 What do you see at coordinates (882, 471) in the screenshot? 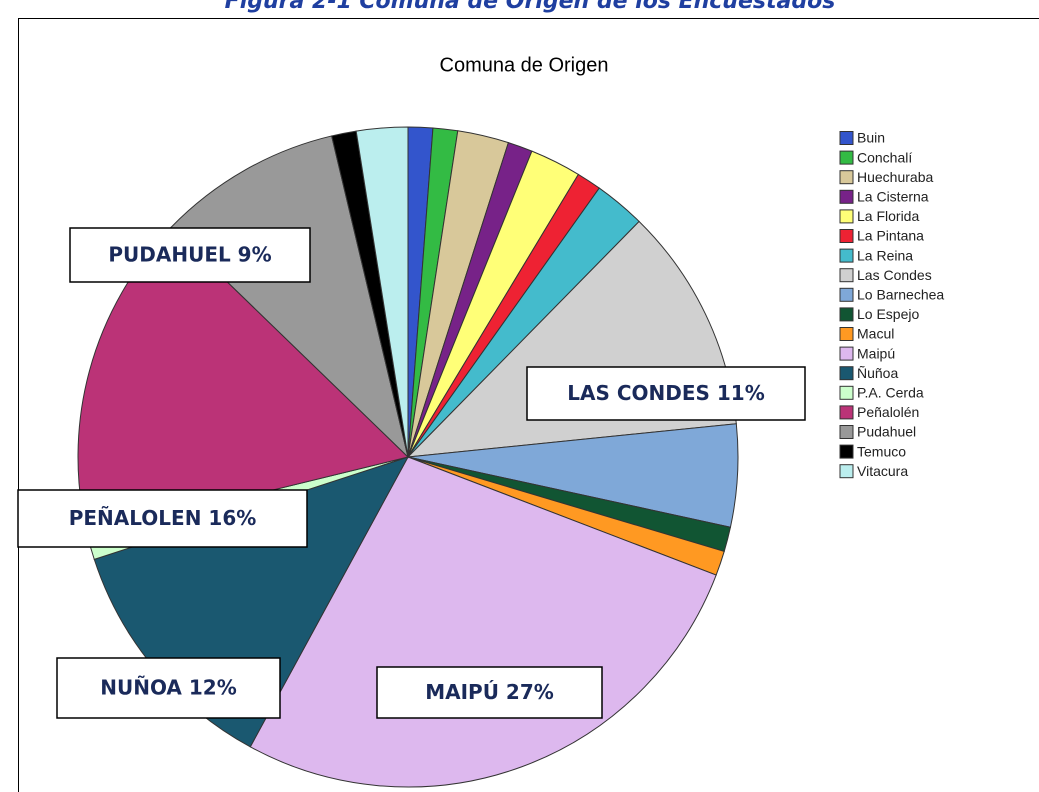
I see `legend-label: Vitacura` at bounding box center [882, 471].